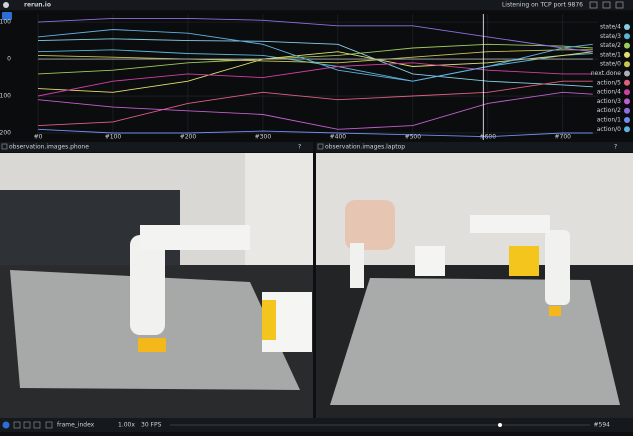 The height and width of the screenshot is (436, 633). Describe the element at coordinates (609, 129) in the screenshot. I see `legend-label: action/0` at that location.